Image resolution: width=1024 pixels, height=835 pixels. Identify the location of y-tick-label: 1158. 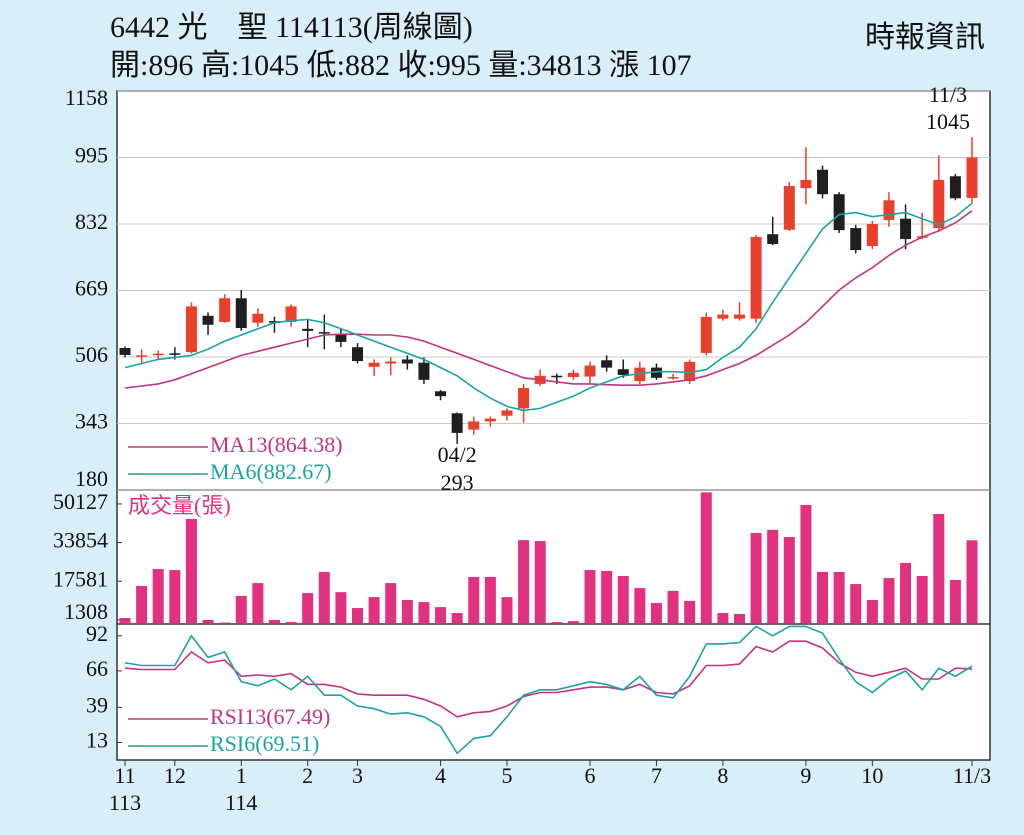
(86, 97).